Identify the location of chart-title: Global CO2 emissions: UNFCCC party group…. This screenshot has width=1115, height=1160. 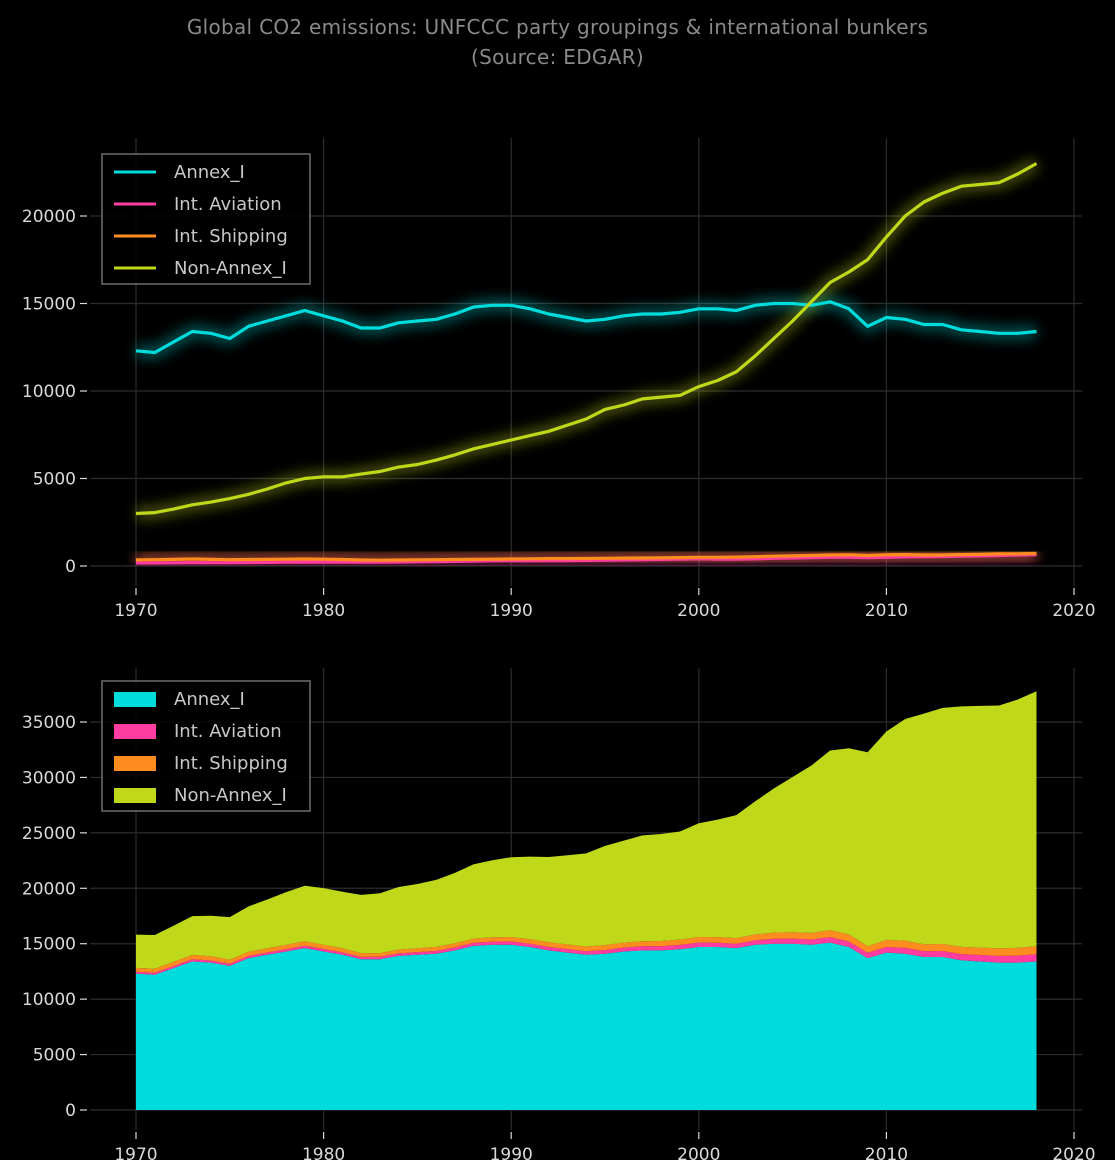
(557, 42).